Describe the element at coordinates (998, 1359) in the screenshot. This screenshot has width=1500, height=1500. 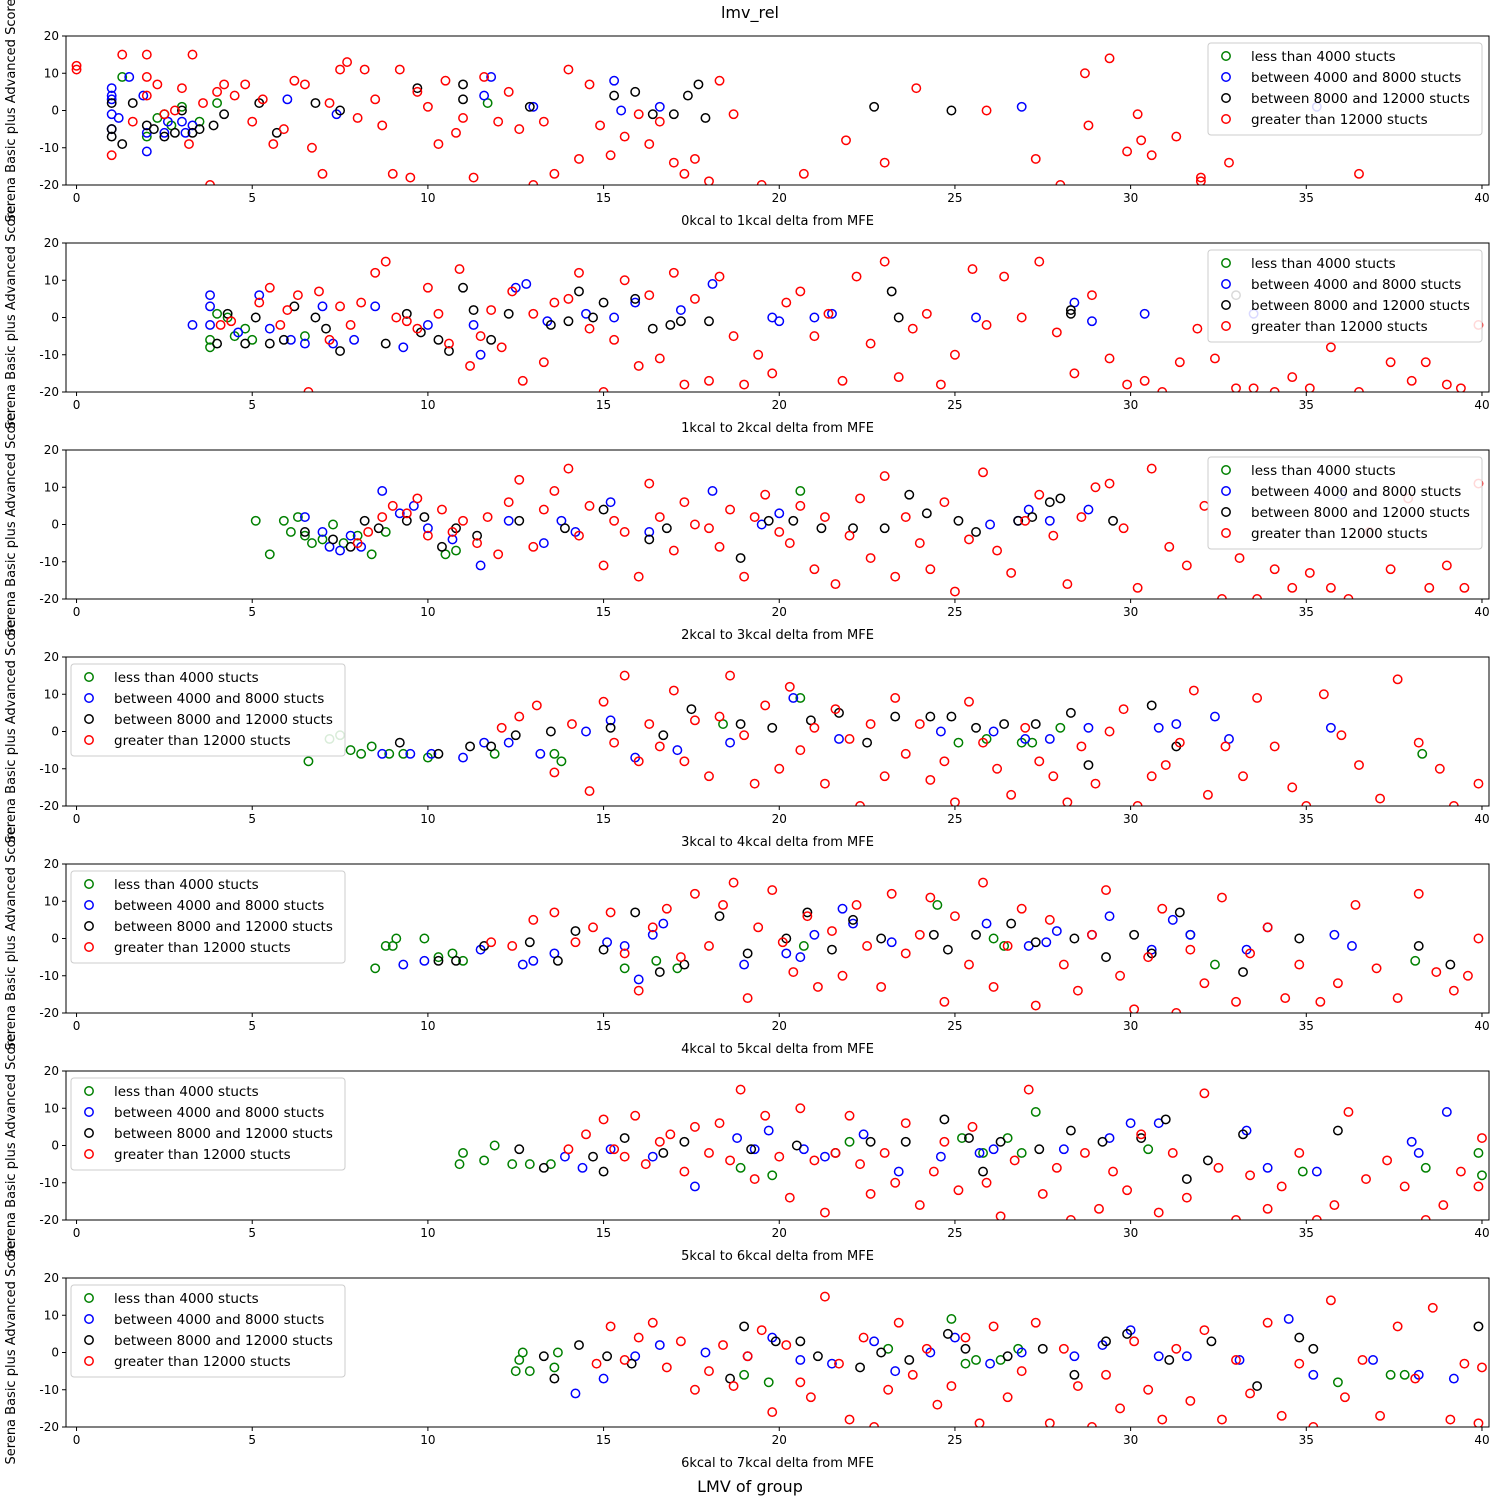
I see `points-group` at that location.